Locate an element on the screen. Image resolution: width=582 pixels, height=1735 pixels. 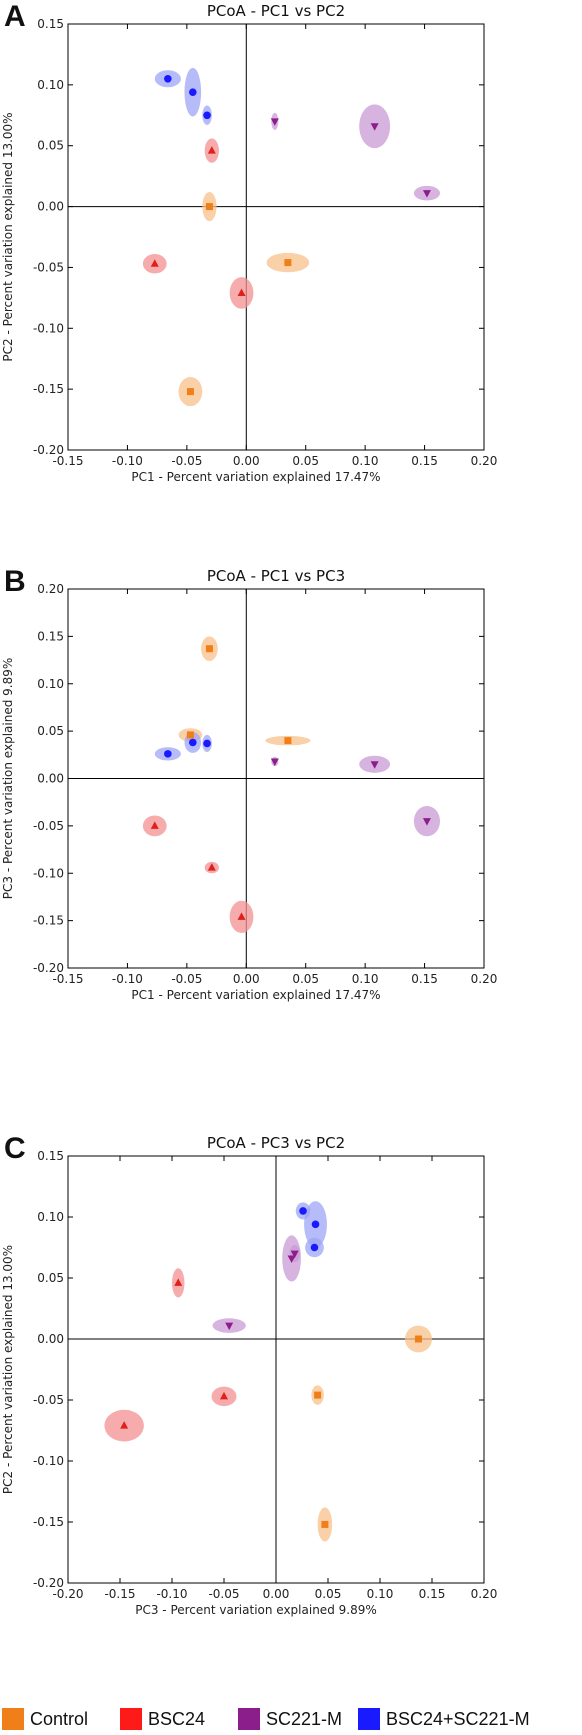
legend-item-bsc24-sc221-m: BSC24+SC221-M is located at coordinates (444, 1719).